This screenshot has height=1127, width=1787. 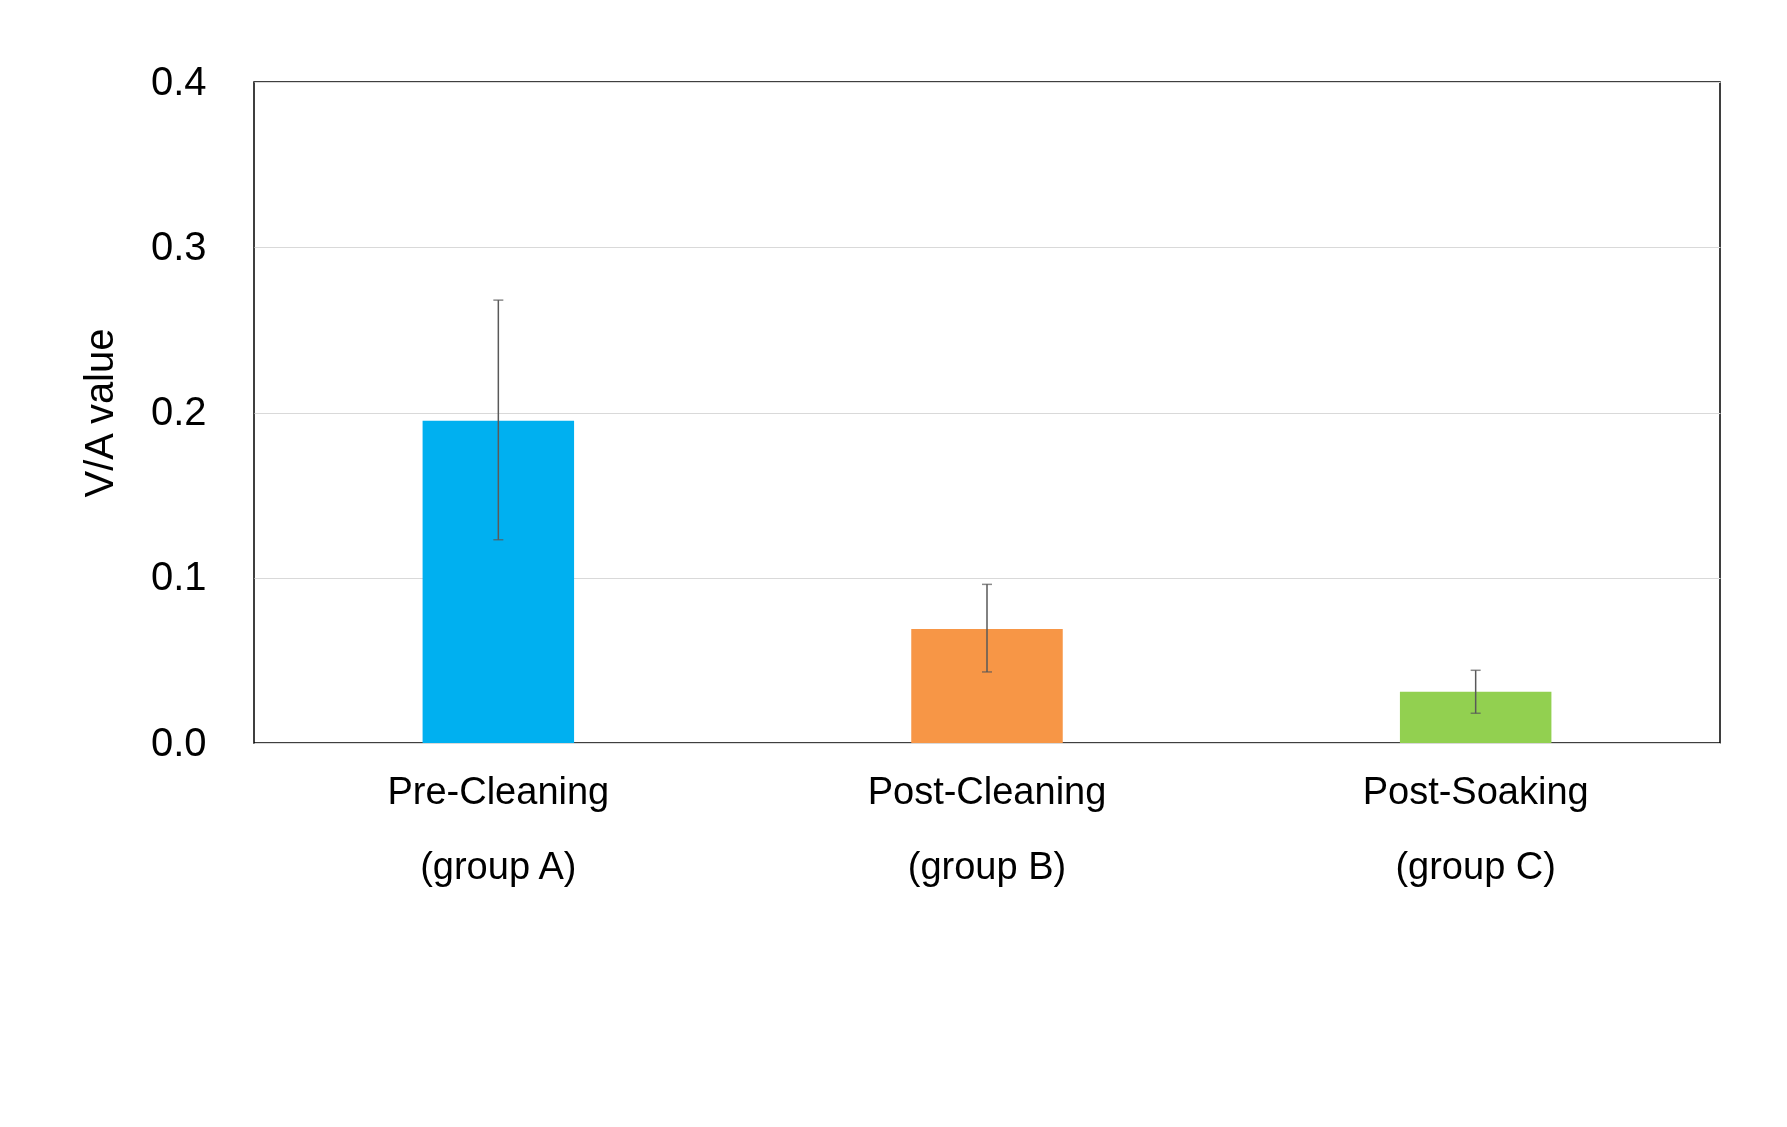 I want to click on y-tick-label: 0.2, so click(x=178, y=411).